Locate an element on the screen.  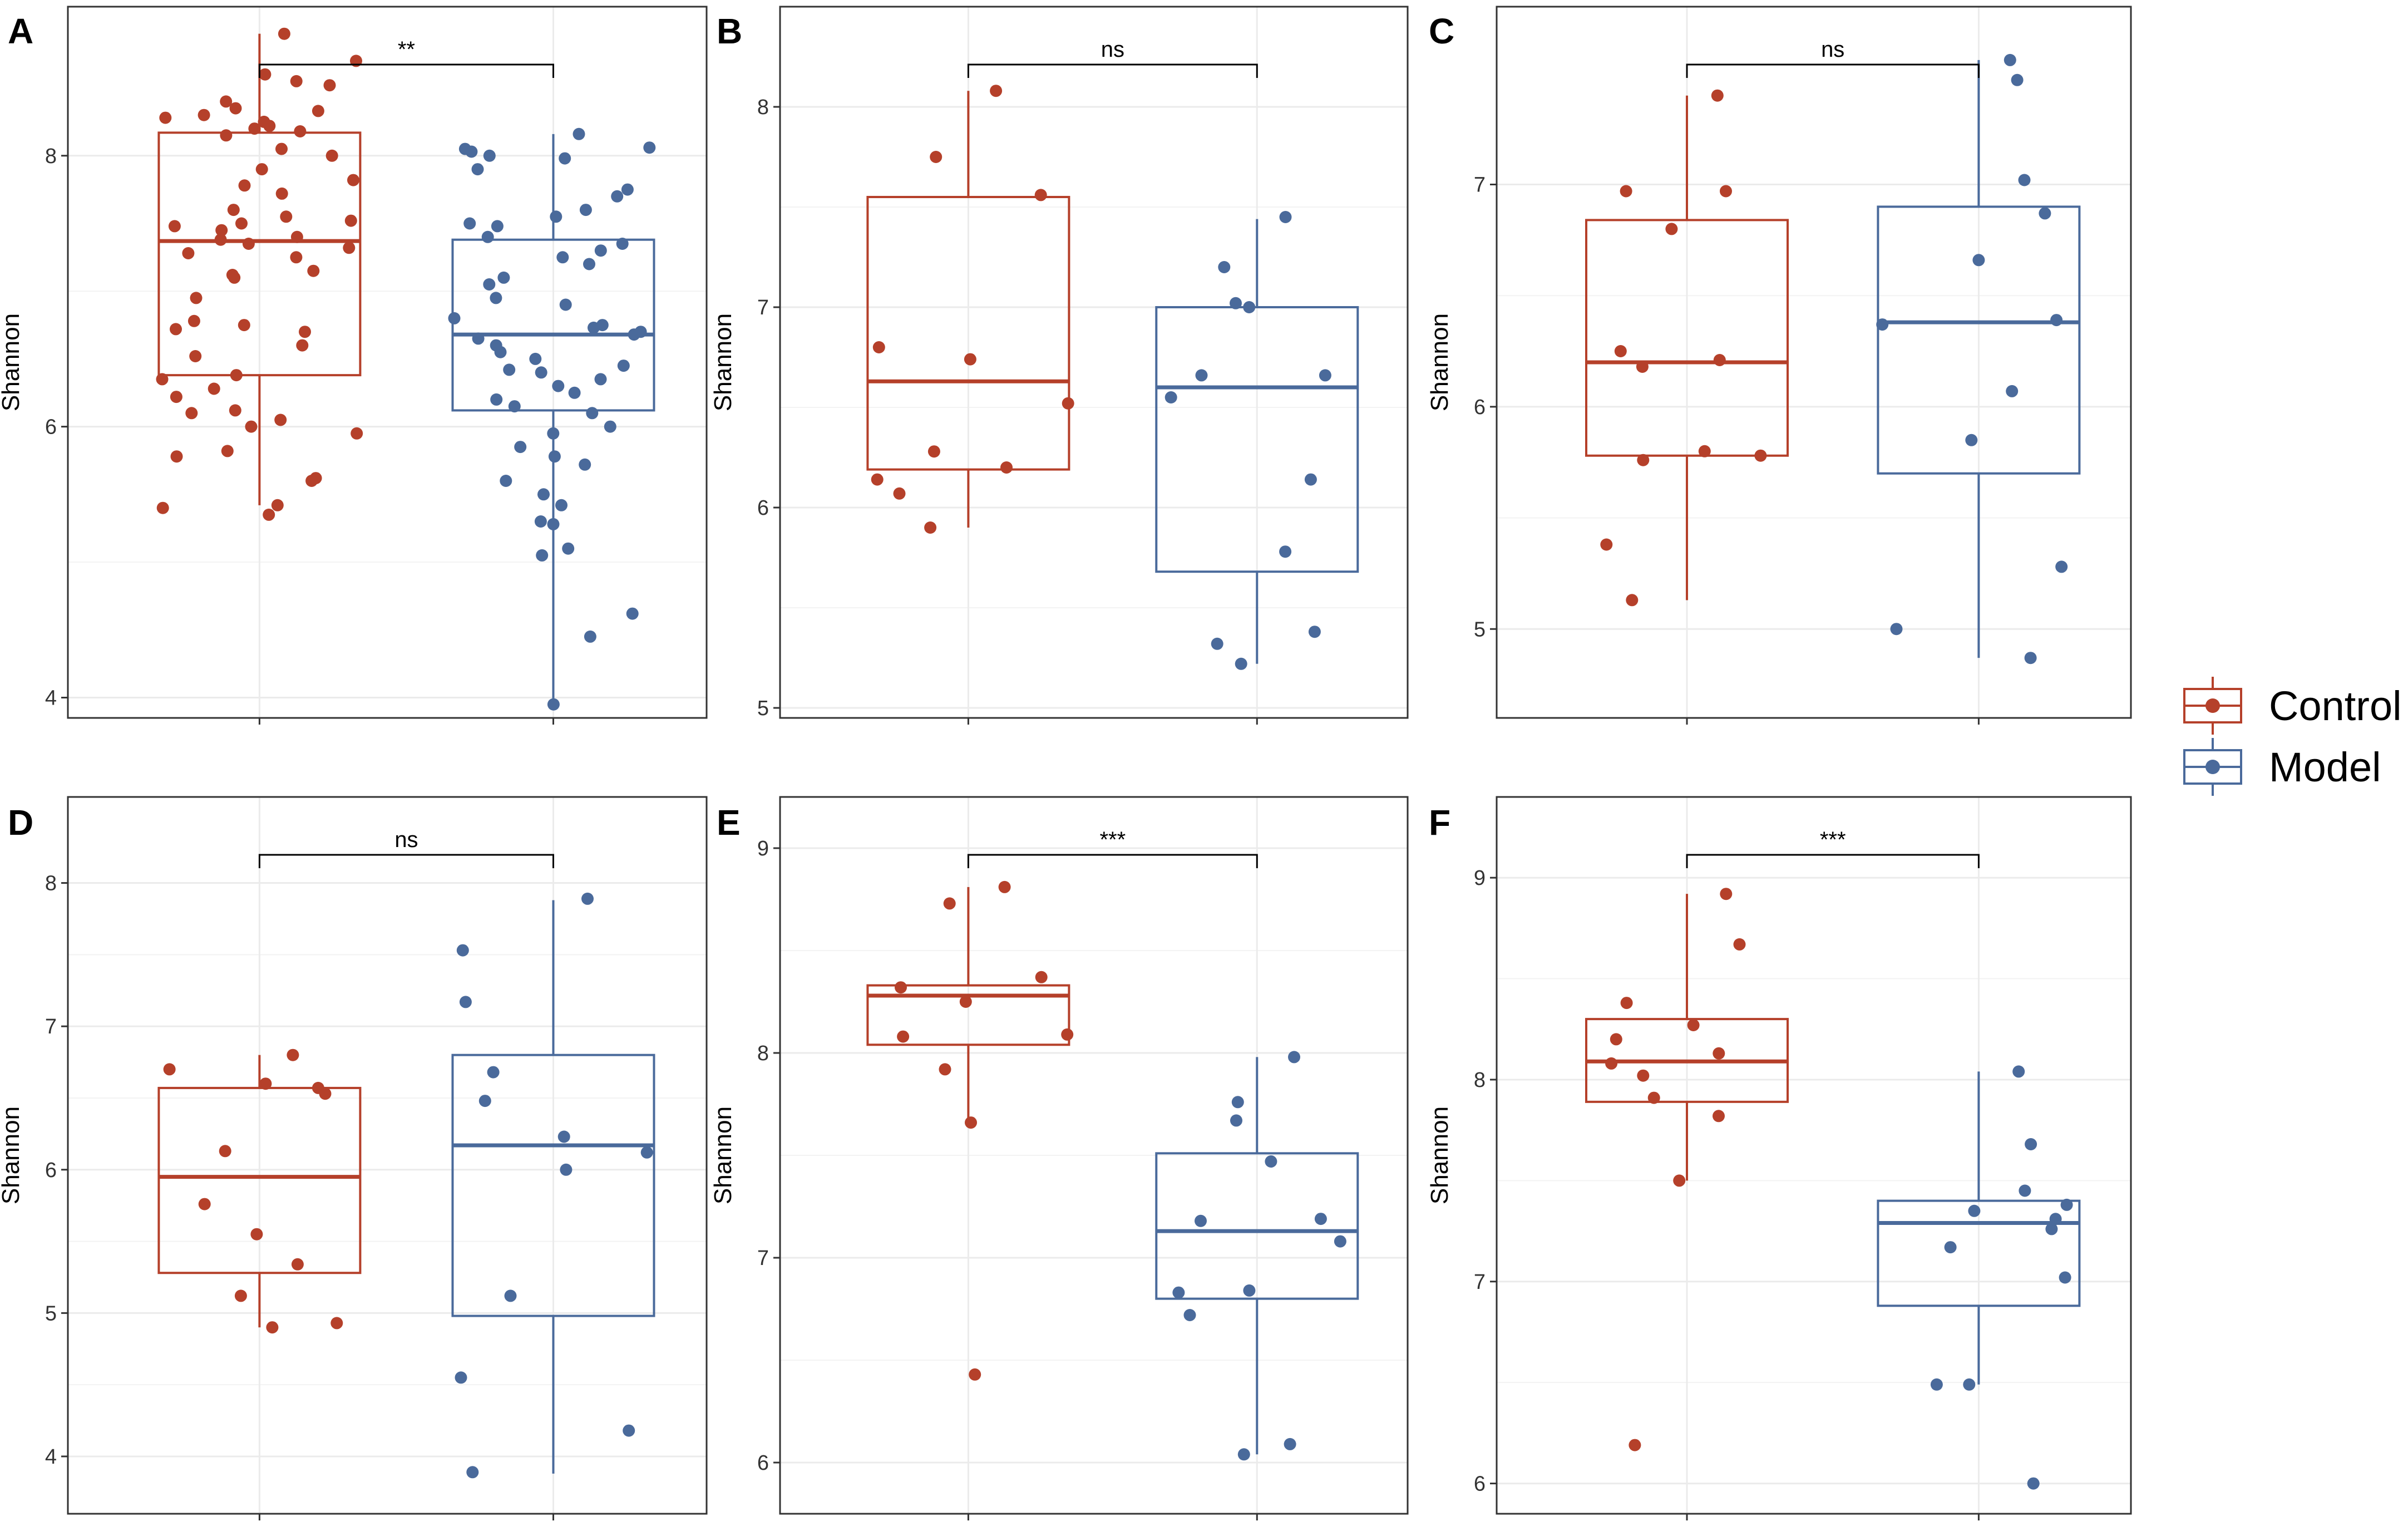
legend-label: Control is located at coordinates (2335, 706).